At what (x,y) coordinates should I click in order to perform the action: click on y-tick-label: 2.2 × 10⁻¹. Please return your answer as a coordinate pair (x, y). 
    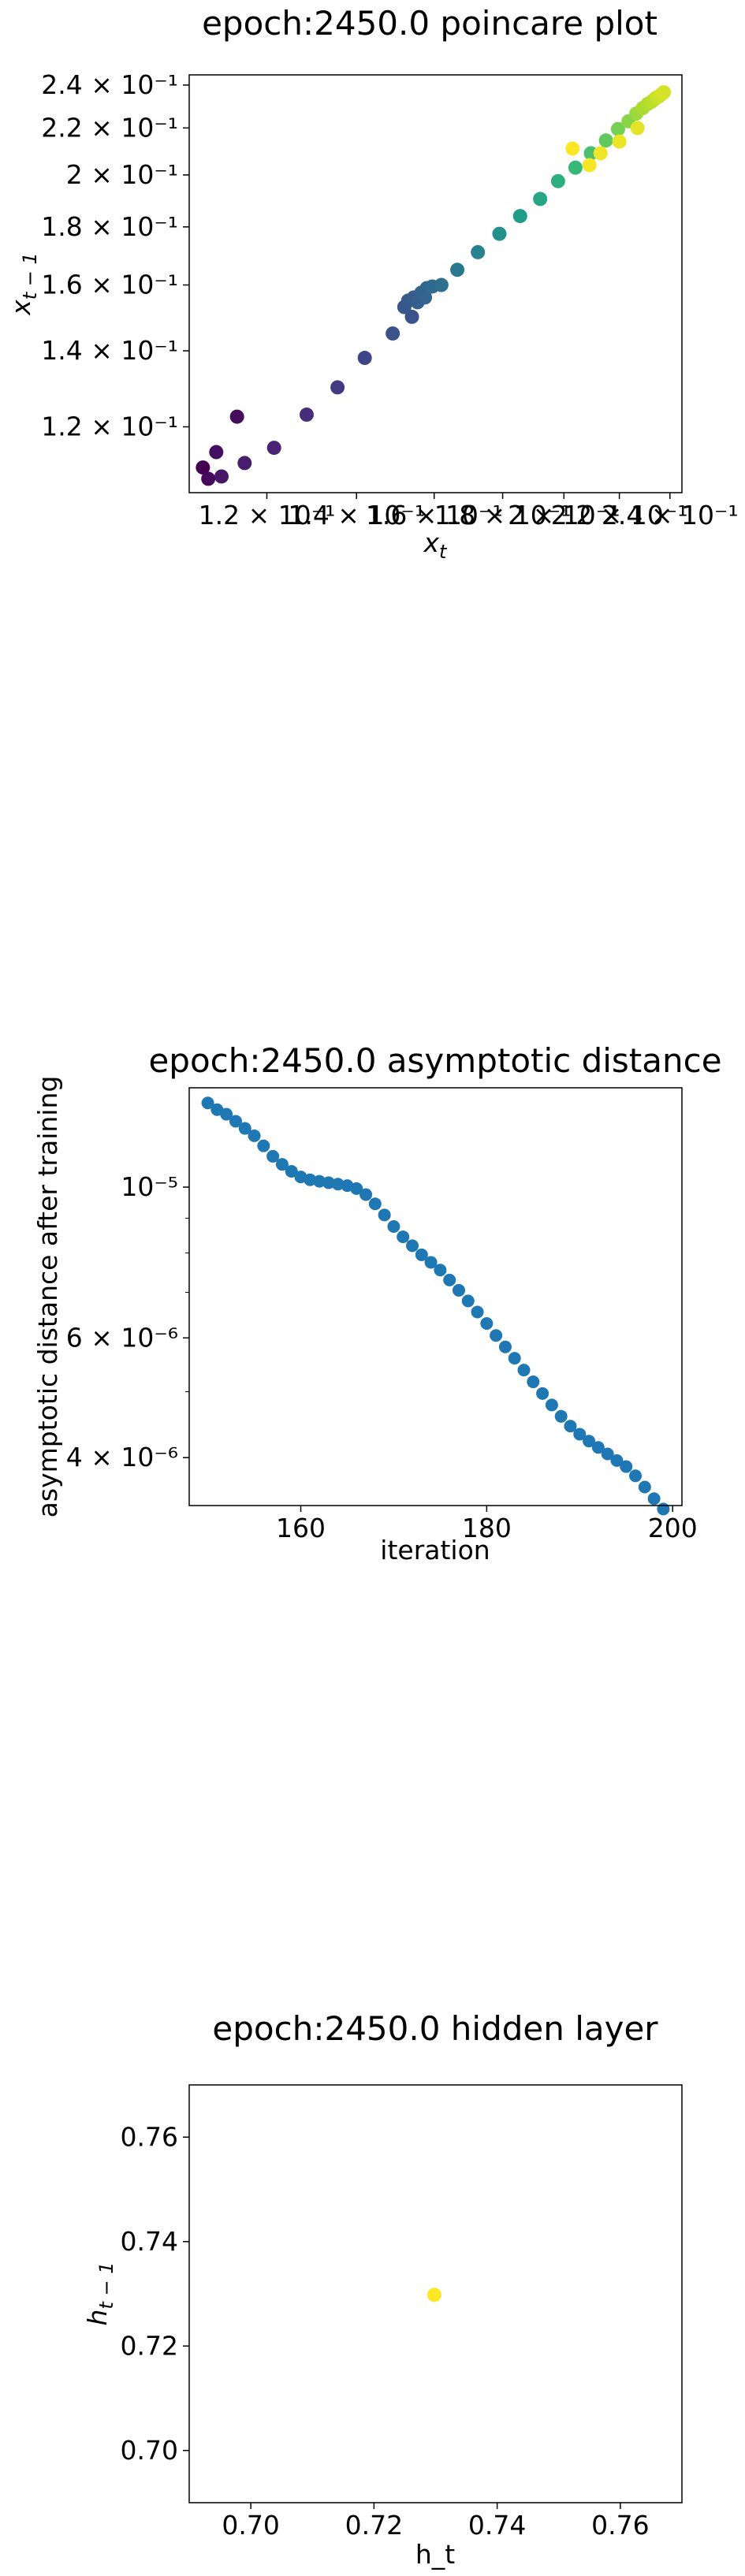
    Looking at the image, I should click on (109, 127).